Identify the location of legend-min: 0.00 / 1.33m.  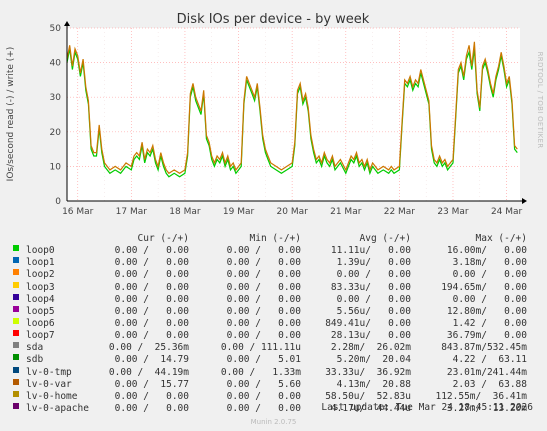
(260, 372).